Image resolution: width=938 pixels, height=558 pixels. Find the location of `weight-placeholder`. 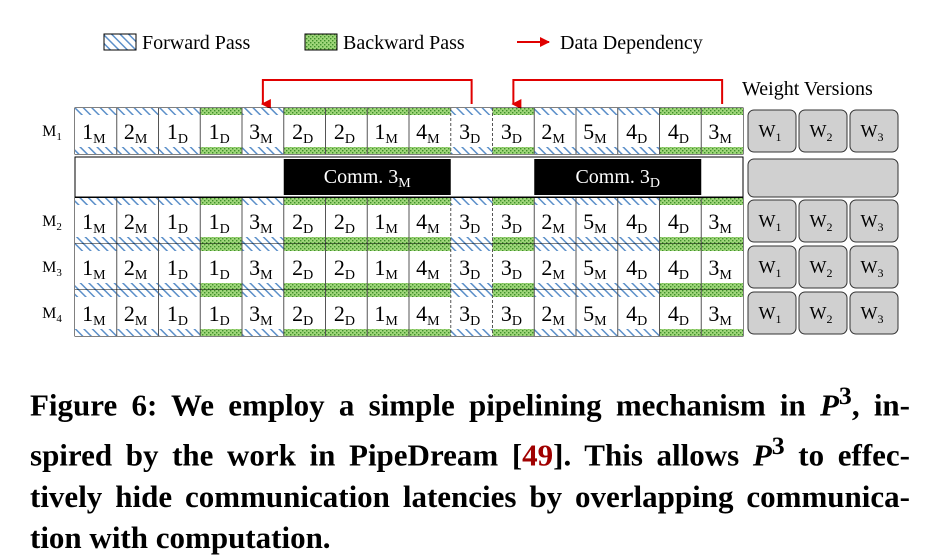

weight-placeholder is located at coordinates (823, 178).